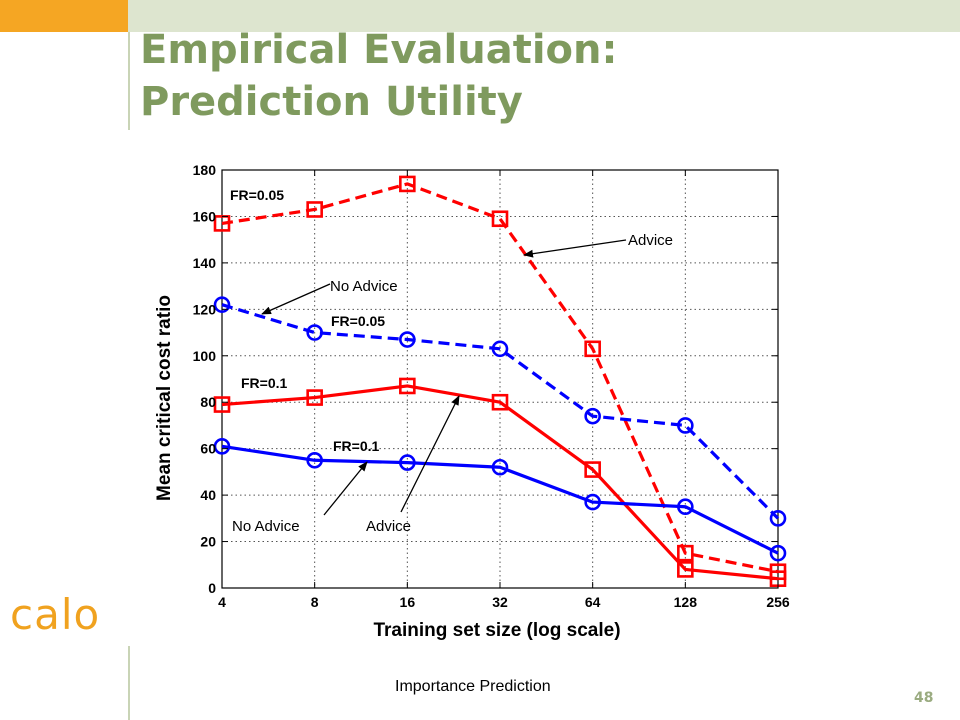  What do you see at coordinates (164, 398) in the screenshot?
I see `y-axis-label: Mean critical cost ratio` at bounding box center [164, 398].